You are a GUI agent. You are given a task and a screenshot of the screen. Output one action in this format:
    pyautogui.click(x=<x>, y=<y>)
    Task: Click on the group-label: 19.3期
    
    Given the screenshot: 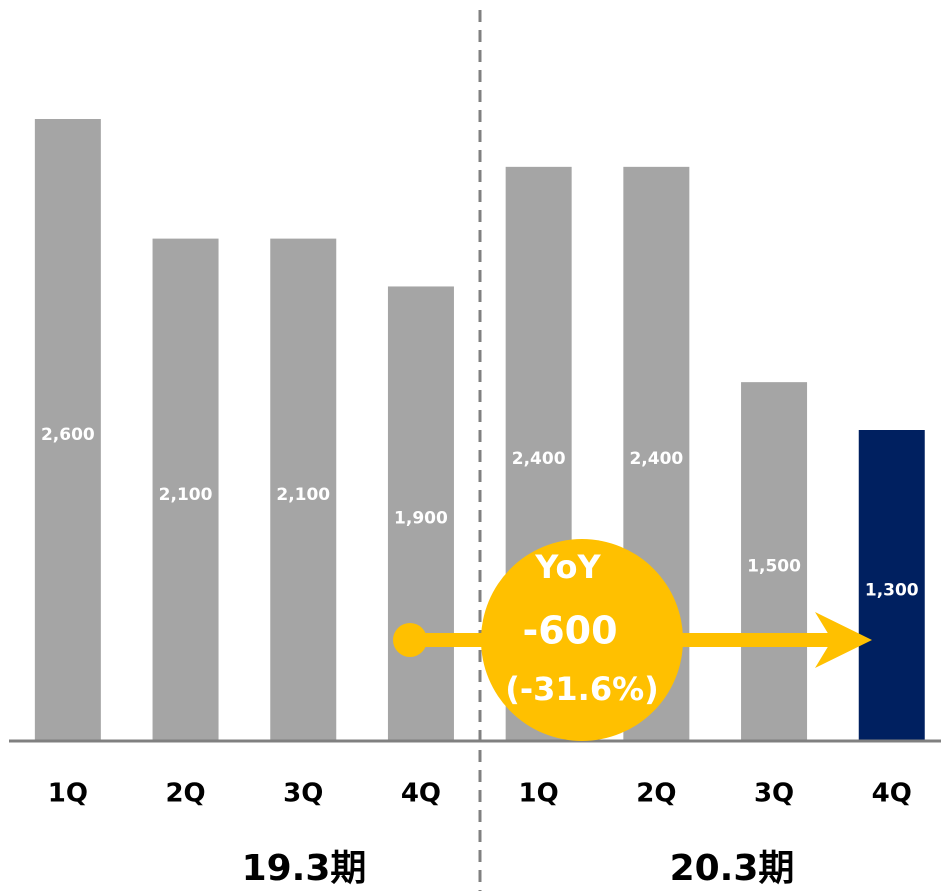 What is the action you would take?
    pyautogui.click(x=304, y=868)
    